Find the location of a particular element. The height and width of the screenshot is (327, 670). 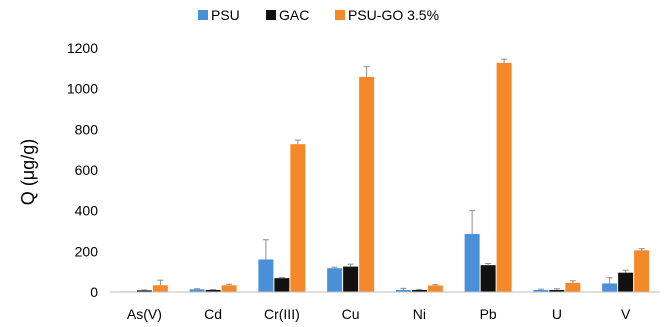

legend-label: PSU-GO 3.5% is located at coordinates (393, 15).